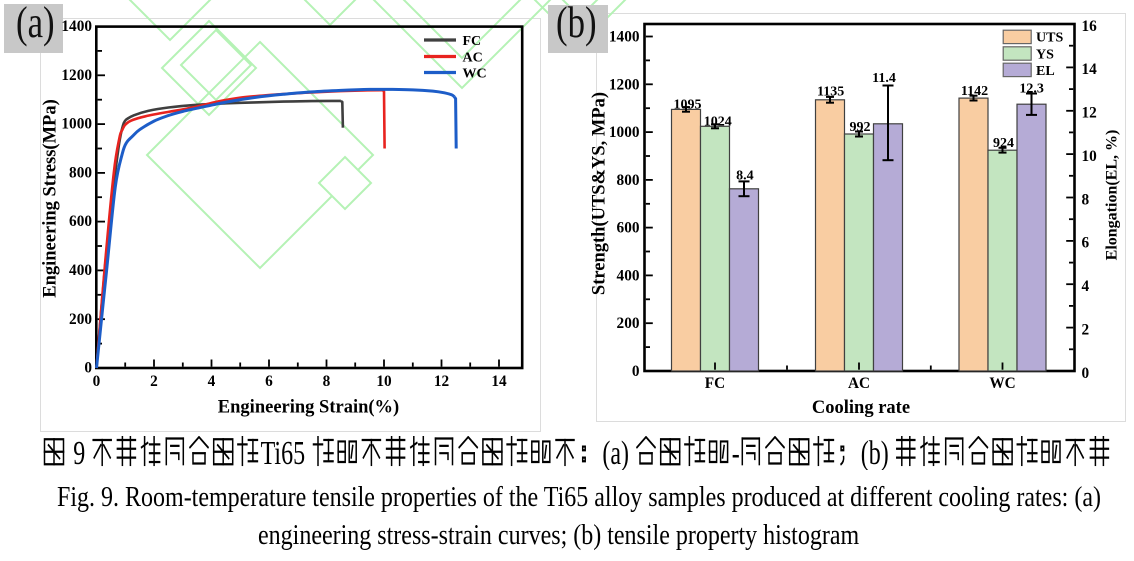 The height and width of the screenshot is (561, 1134). I want to click on svg-text: Engineering Strain(%), so click(308, 408).